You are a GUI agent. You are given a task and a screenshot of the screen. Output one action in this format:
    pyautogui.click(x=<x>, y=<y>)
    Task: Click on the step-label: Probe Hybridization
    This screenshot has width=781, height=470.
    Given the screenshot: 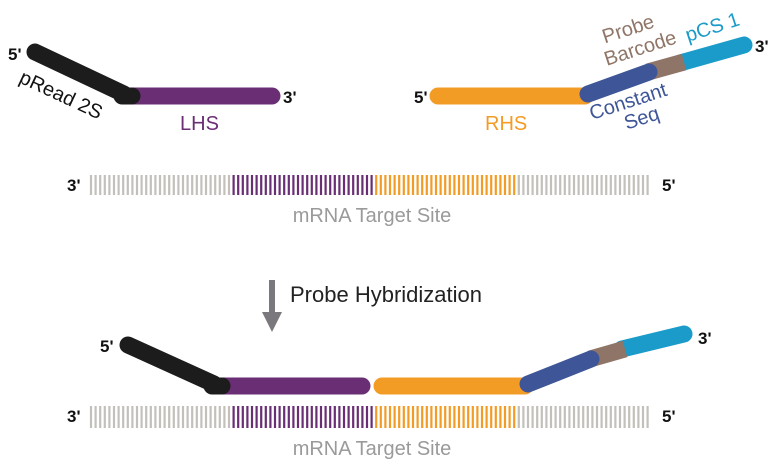 What is the action you would take?
    pyautogui.click(x=386, y=294)
    